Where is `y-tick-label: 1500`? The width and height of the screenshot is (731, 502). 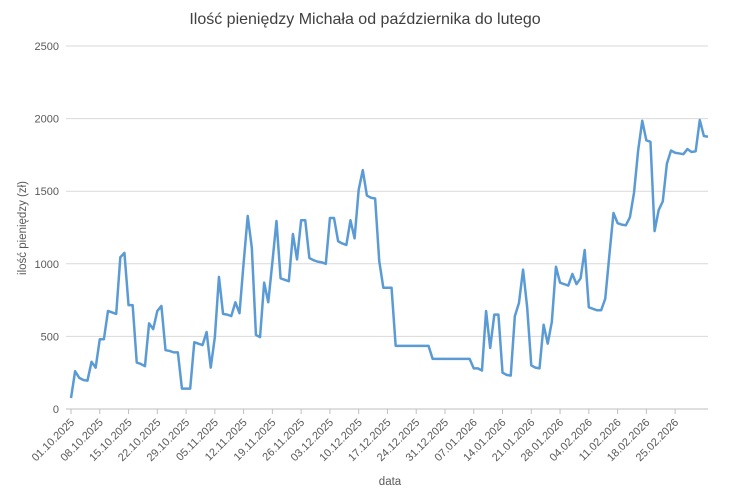
y-tick-label: 1500 is located at coordinates (47, 192).